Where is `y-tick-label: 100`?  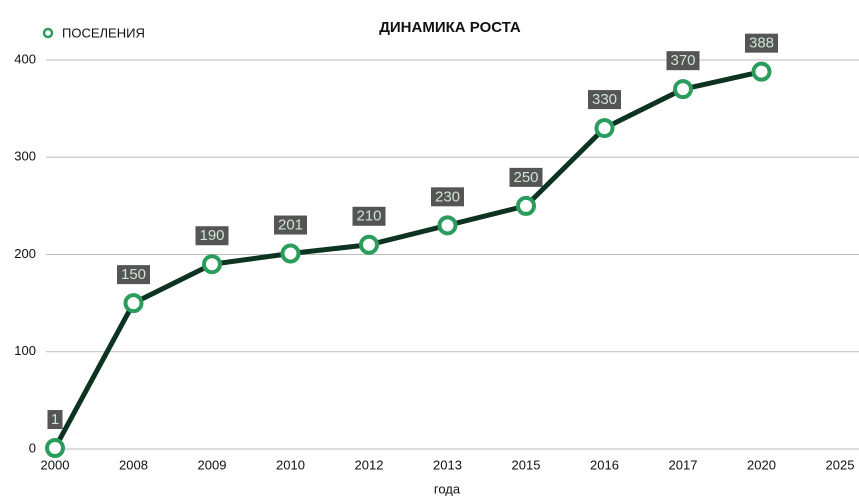 y-tick-label: 100 is located at coordinates (25, 350).